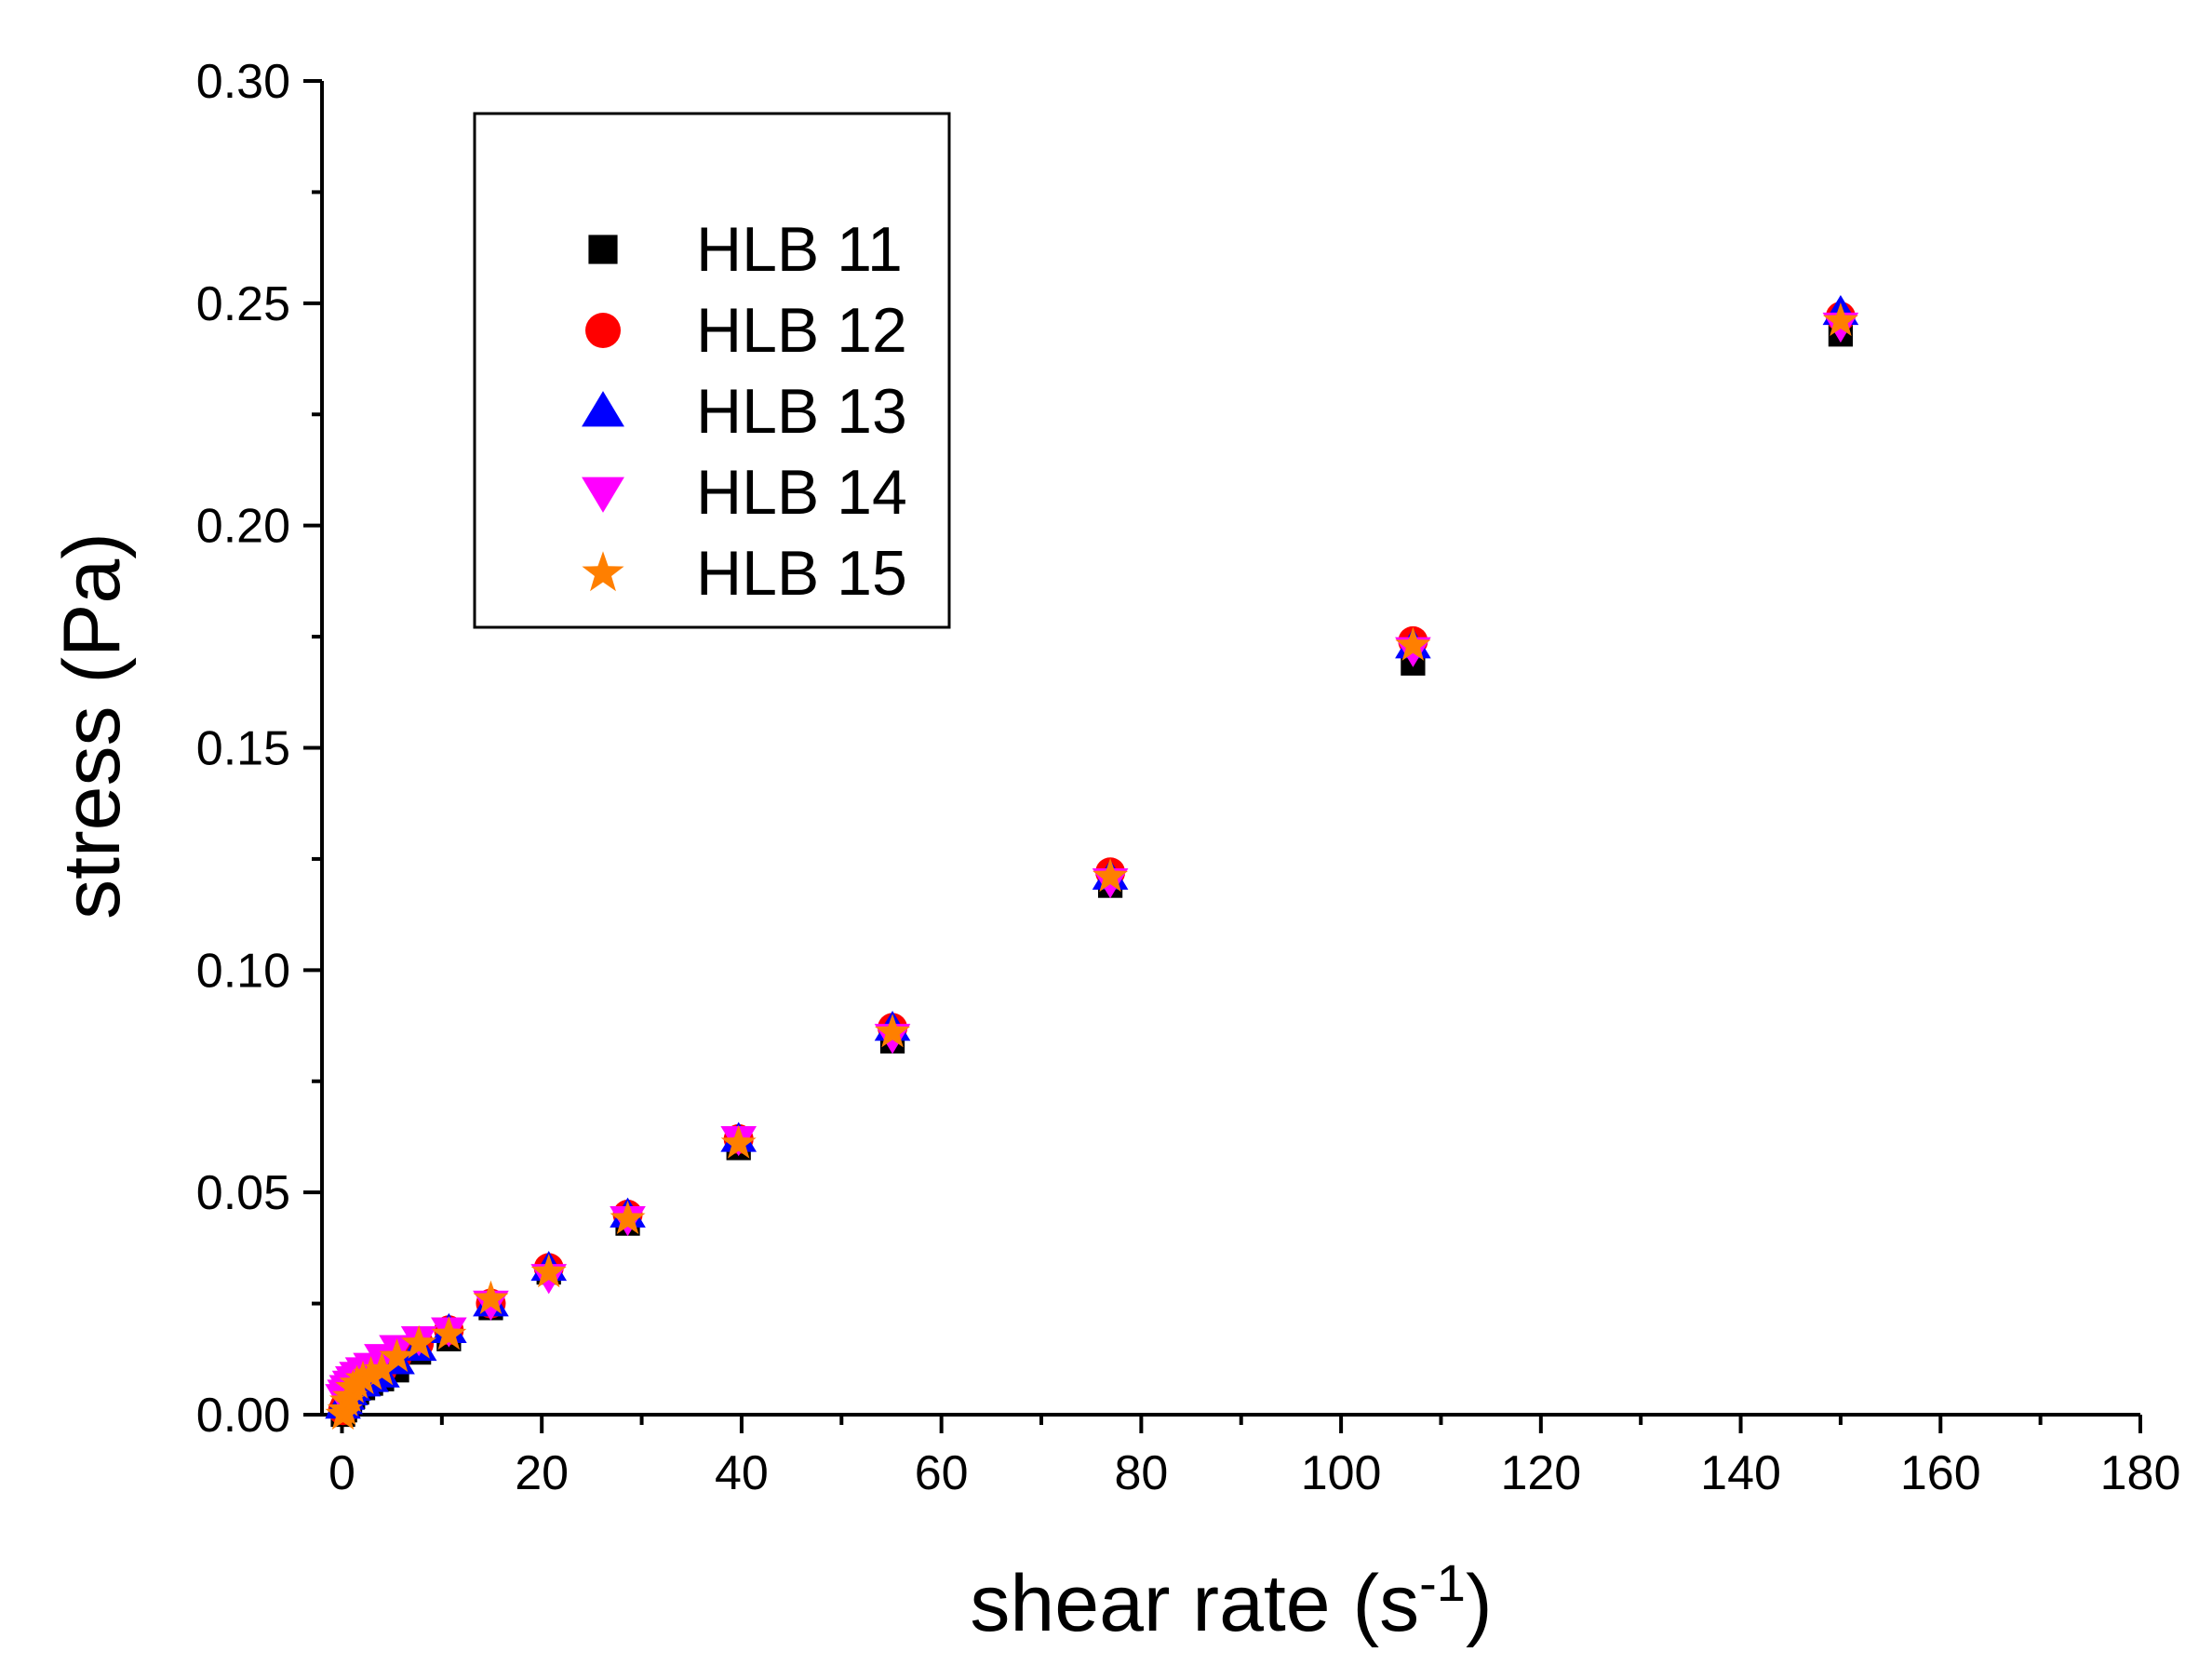  I want to click on x-axis-title-superscript: -1, so click(1442, 1582).